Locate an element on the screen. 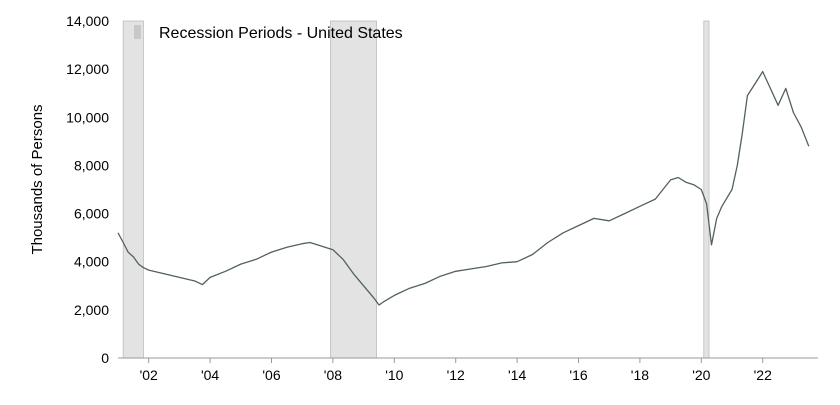 The image size is (840, 405). y-tick-label: 2,000 is located at coordinates (91, 310).